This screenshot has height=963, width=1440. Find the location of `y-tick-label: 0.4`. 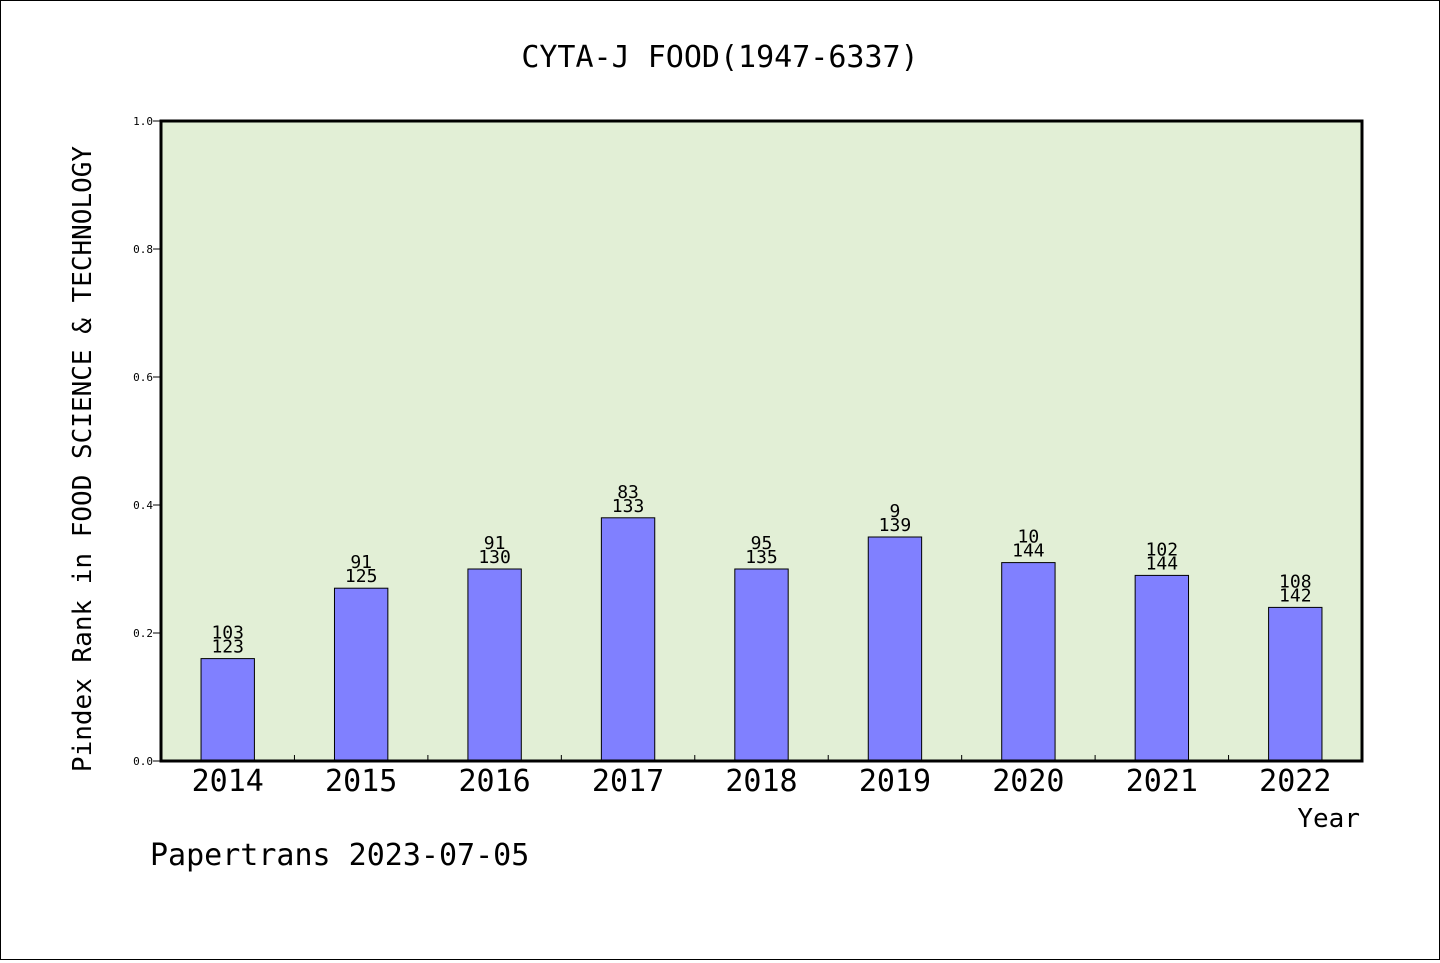

y-tick-label: 0.4 is located at coordinates (143, 505).